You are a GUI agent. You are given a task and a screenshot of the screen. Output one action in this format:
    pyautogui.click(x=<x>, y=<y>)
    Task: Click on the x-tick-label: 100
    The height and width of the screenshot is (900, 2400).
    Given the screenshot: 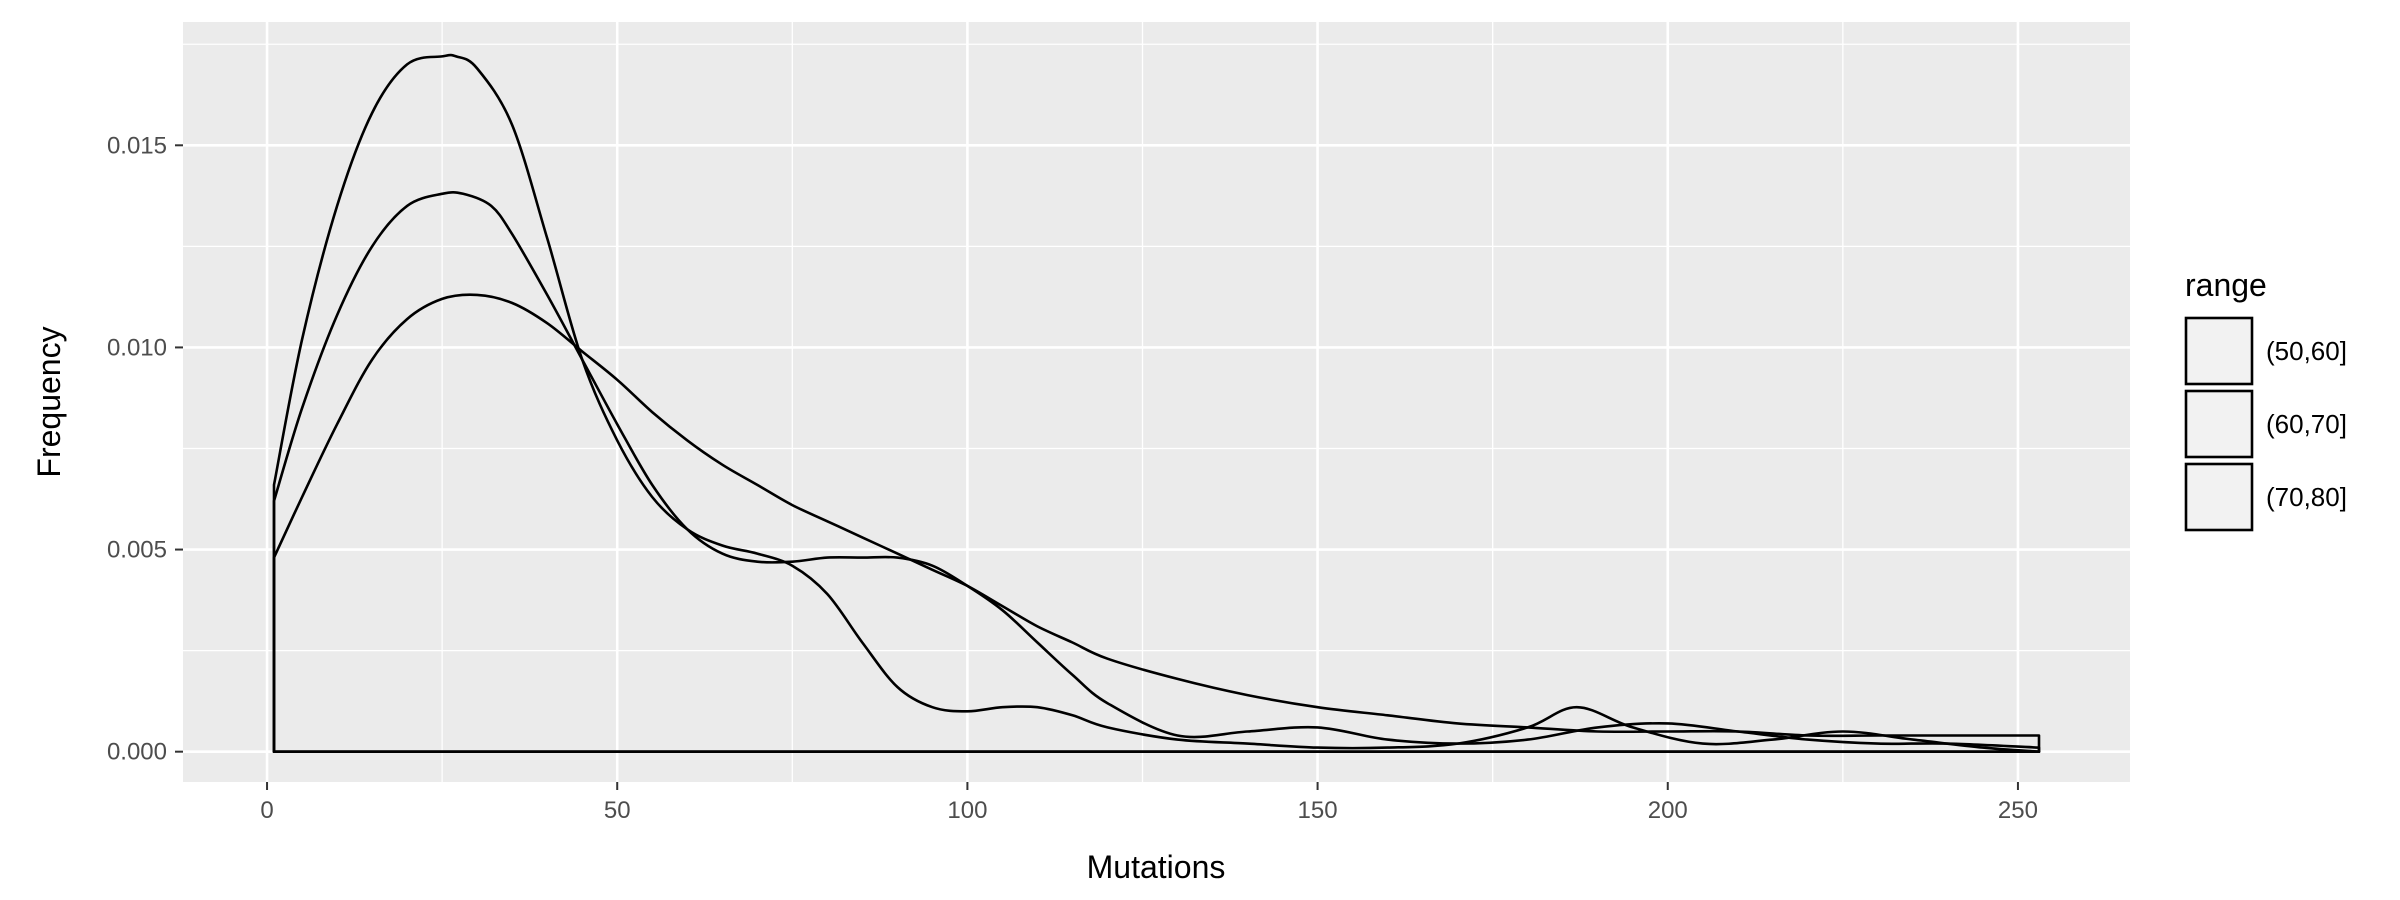 What is the action you would take?
    pyautogui.click(x=967, y=810)
    